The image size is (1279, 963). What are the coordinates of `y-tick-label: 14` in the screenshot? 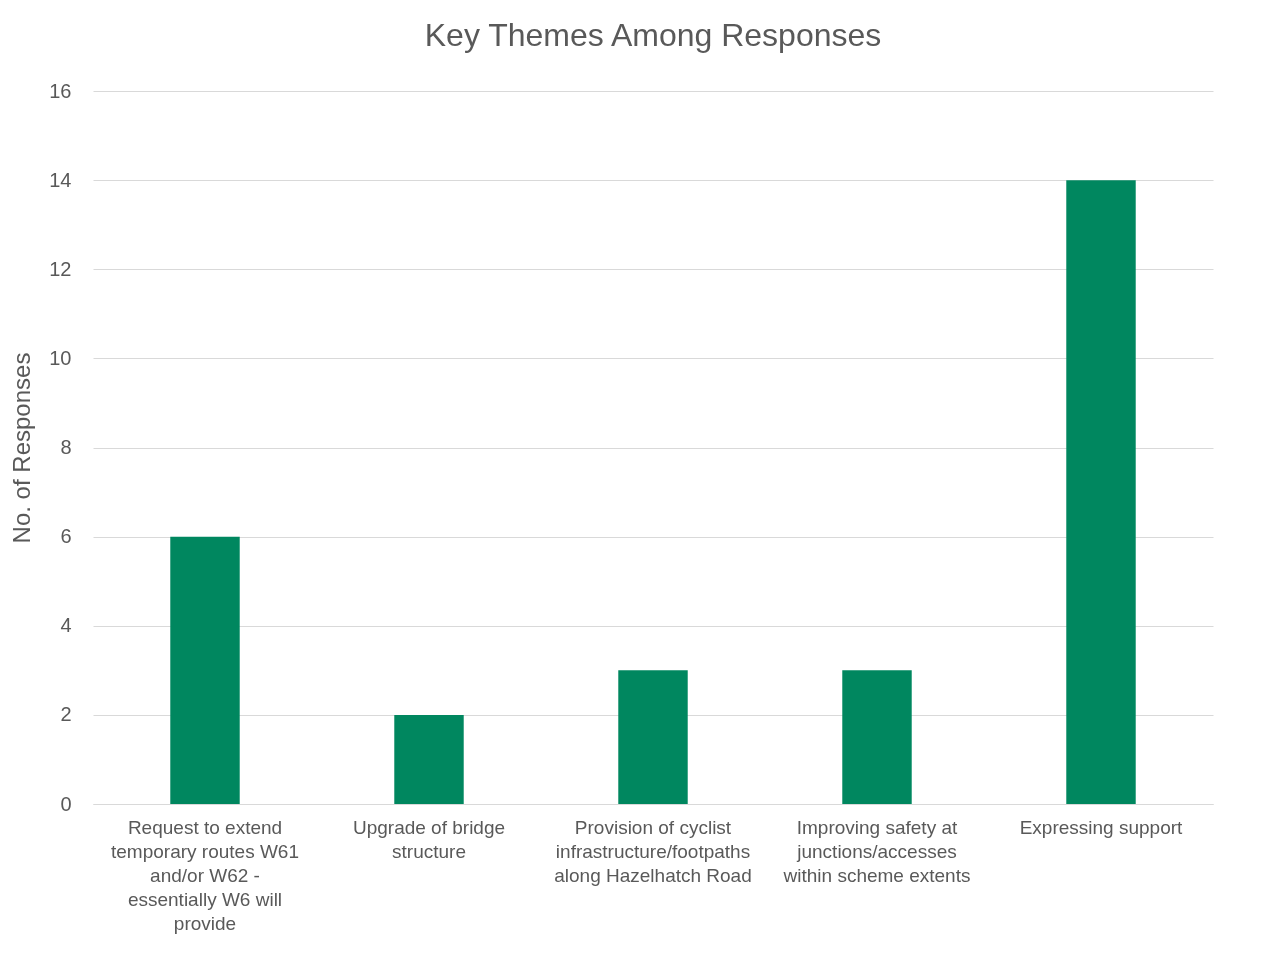 It's located at (60, 179).